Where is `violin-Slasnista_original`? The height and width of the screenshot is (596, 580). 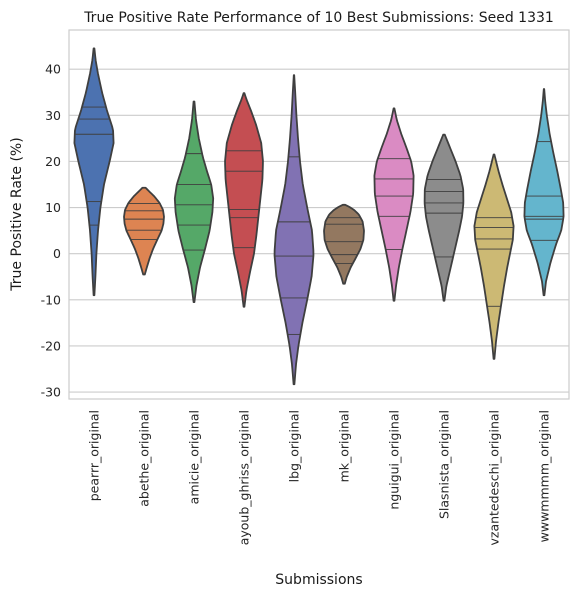
violin-Slasnista_original is located at coordinates (444, 218).